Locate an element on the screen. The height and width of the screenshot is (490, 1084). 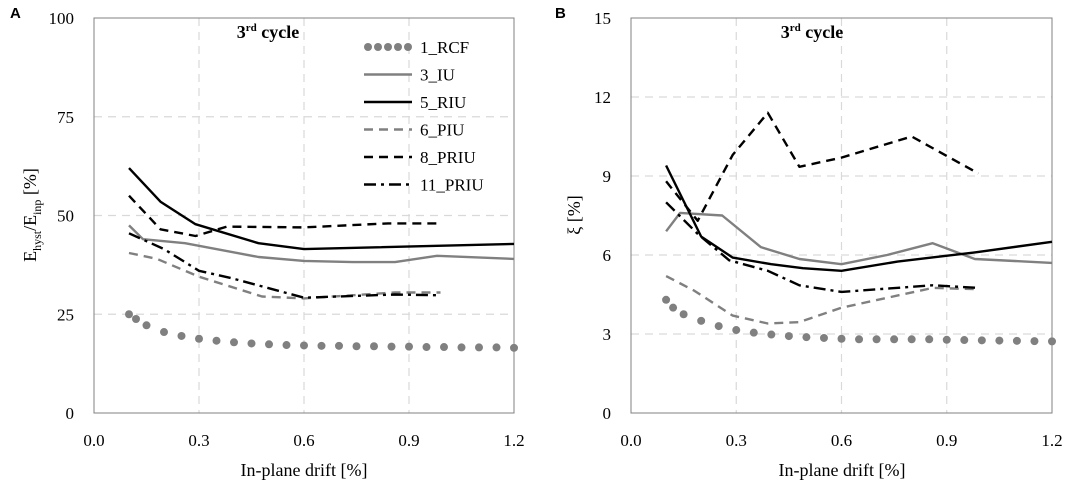
legend-item-8-priu-label: 8_PRIU is located at coordinates (448, 157).